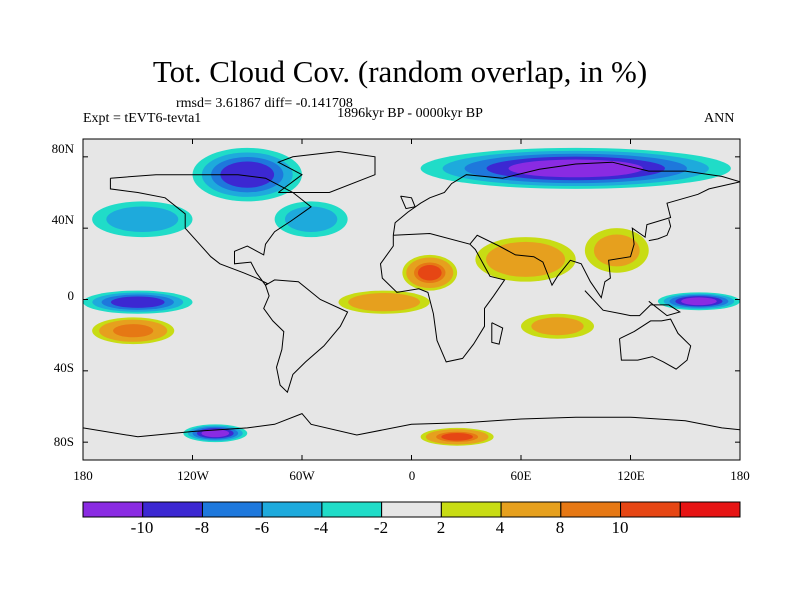 The width and height of the screenshot is (800, 600). I want to click on x-tick-label: 120E, so click(631, 475).